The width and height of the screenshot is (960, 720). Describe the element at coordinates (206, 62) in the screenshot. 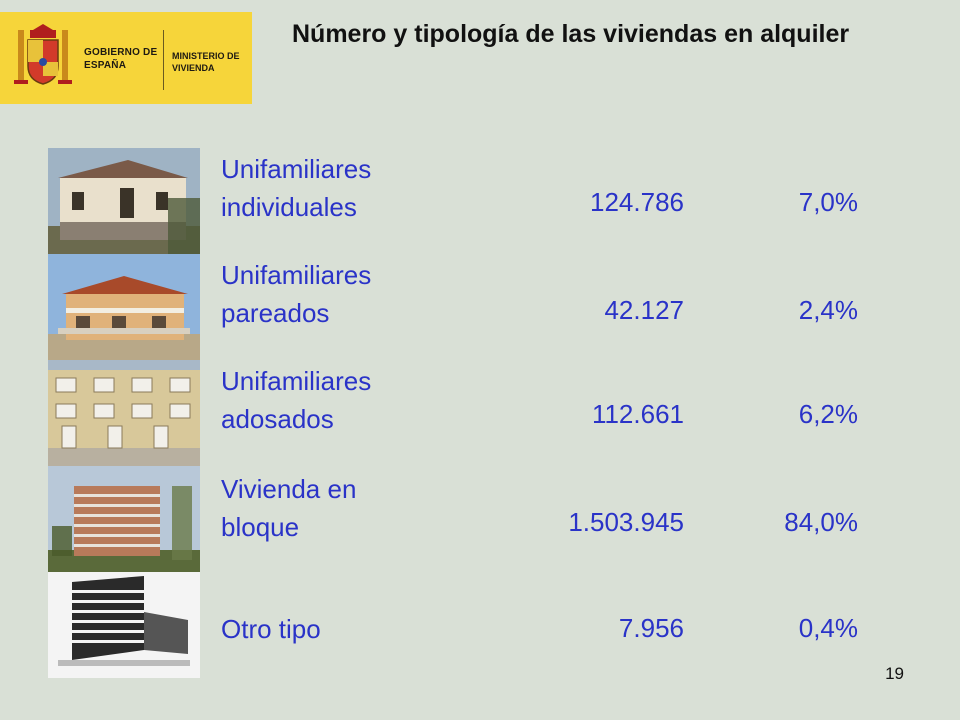

I see `ministry-text: MINISTERIO DE VIVIENDA` at that location.